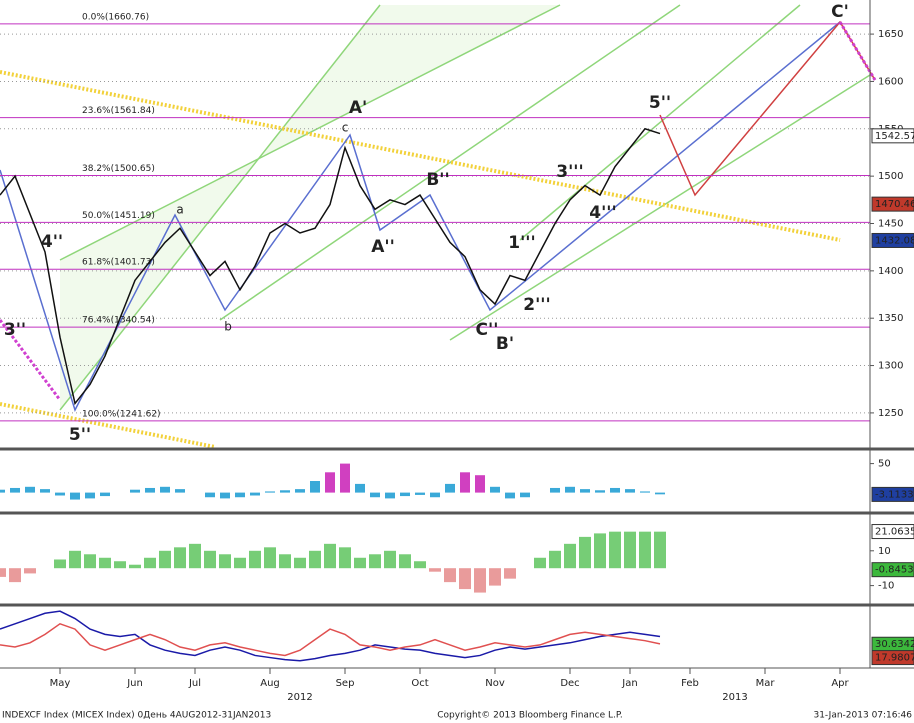 This screenshot has width=914, height=723. I want to click on fib-label: 61.8%(1401.73), so click(118, 263).